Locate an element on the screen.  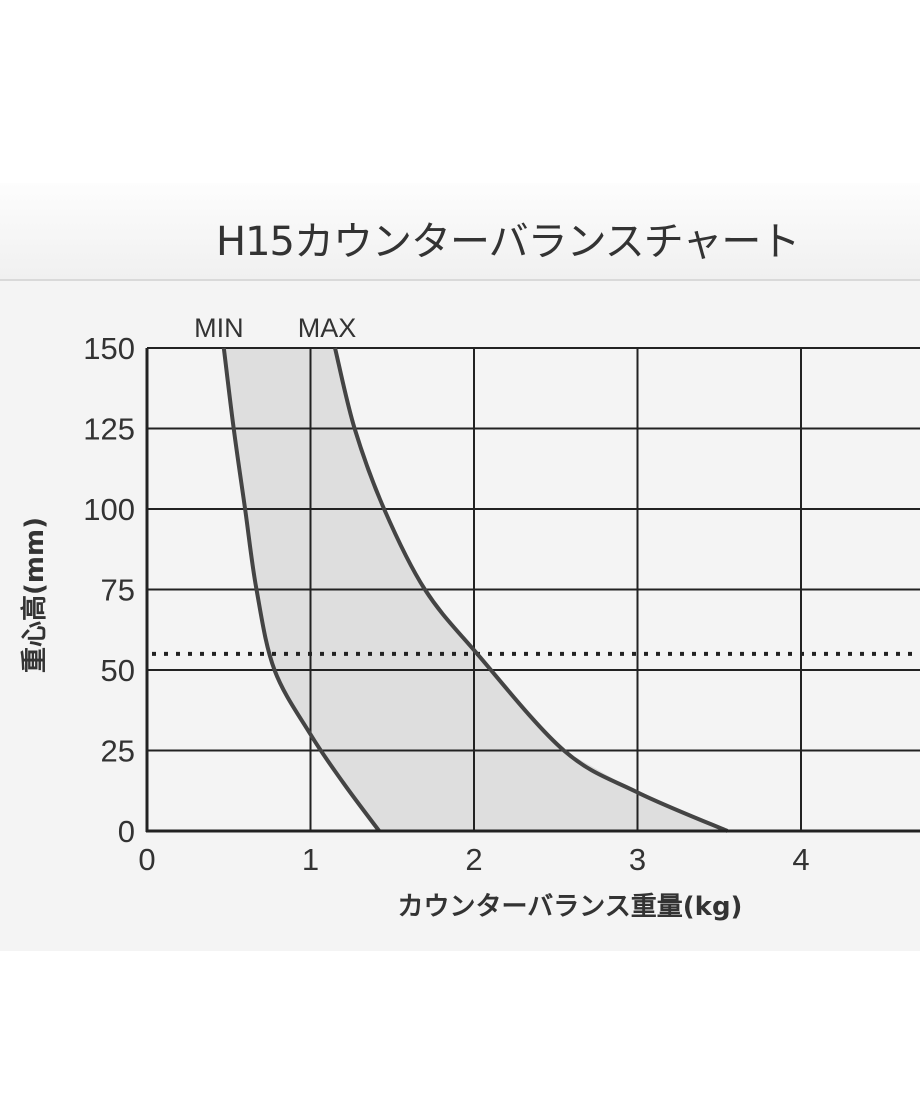
curve-min is located at coordinates (301, 590).